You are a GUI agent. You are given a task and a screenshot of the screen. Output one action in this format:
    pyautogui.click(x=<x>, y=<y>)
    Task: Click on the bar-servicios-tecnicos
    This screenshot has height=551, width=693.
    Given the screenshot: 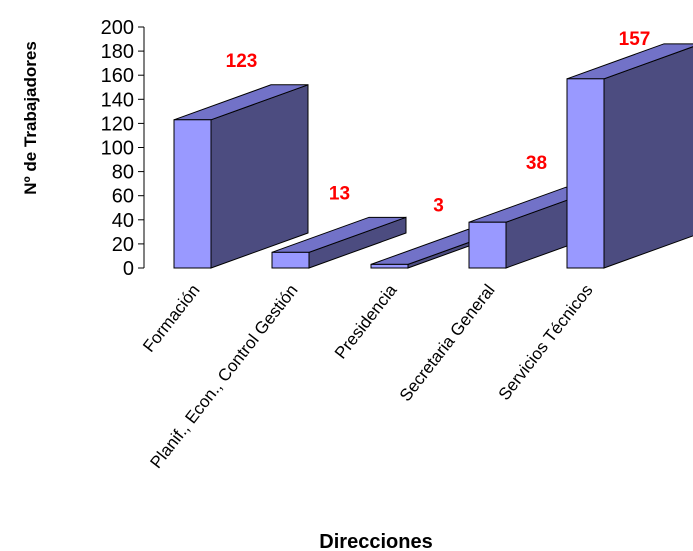 What is the action you would take?
    pyautogui.click(x=629, y=156)
    